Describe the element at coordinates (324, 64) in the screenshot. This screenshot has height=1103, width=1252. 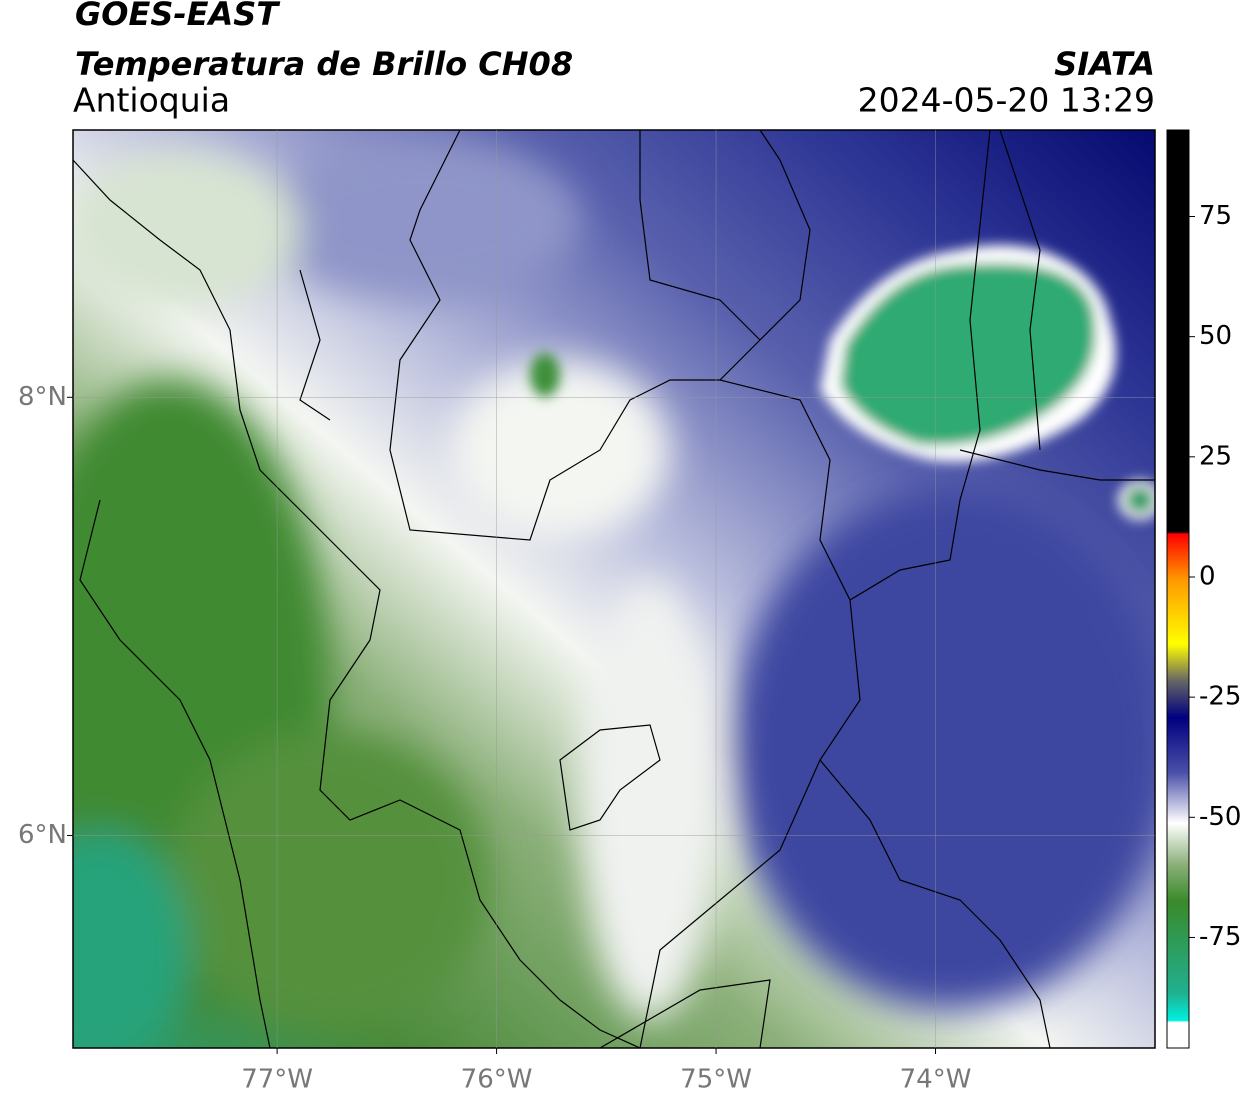
I see `product: Temperatura de Brillo CH08` at that location.